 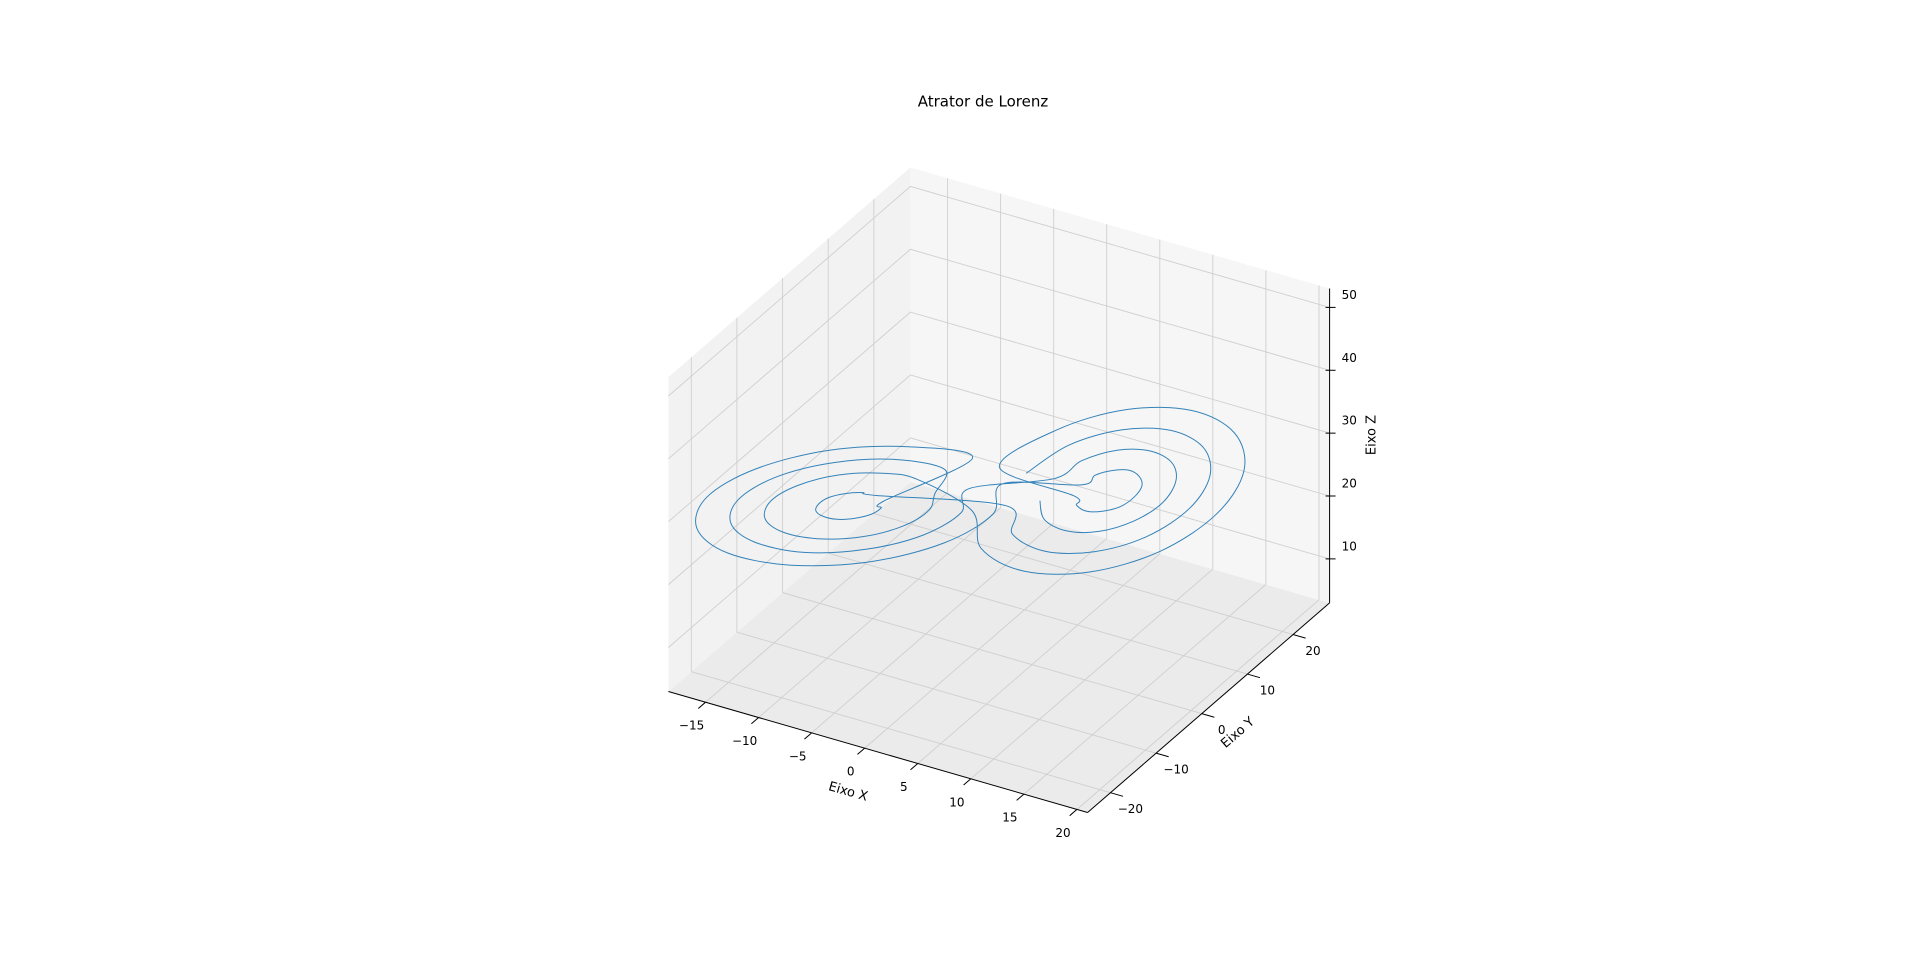 What do you see at coordinates (1175, 770) in the screenshot?
I see `y-tick-label: −10` at bounding box center [1175, 770].